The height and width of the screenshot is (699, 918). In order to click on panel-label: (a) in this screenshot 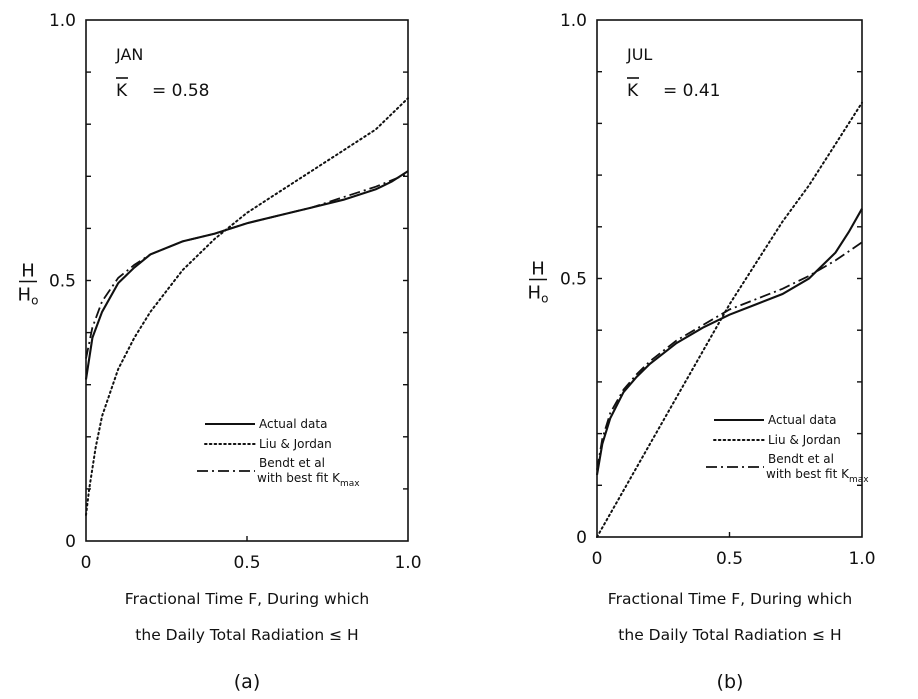, I will do `click(247, 682)`.